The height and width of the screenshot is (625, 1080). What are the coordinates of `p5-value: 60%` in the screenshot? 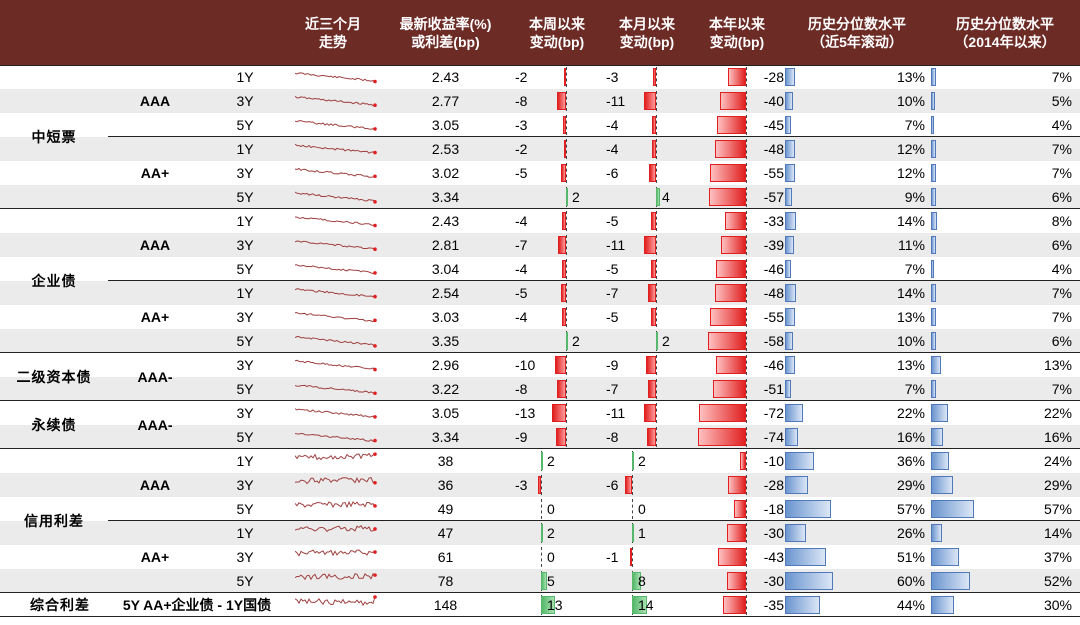 It's located at (910, 581).